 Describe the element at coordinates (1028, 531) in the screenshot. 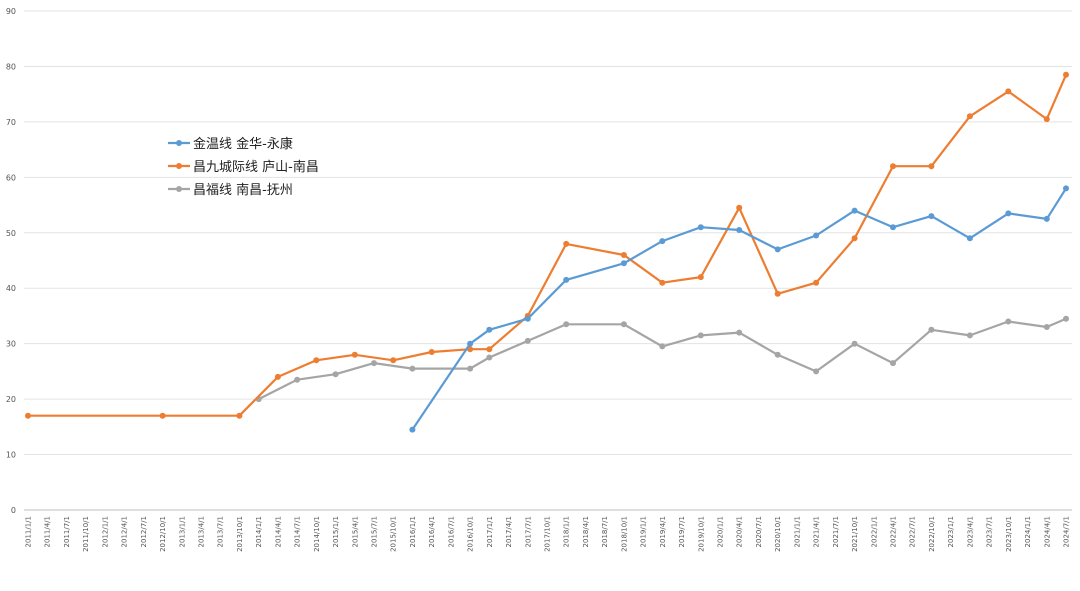

I see `x-tick-label: 2024/1/1` at that location.